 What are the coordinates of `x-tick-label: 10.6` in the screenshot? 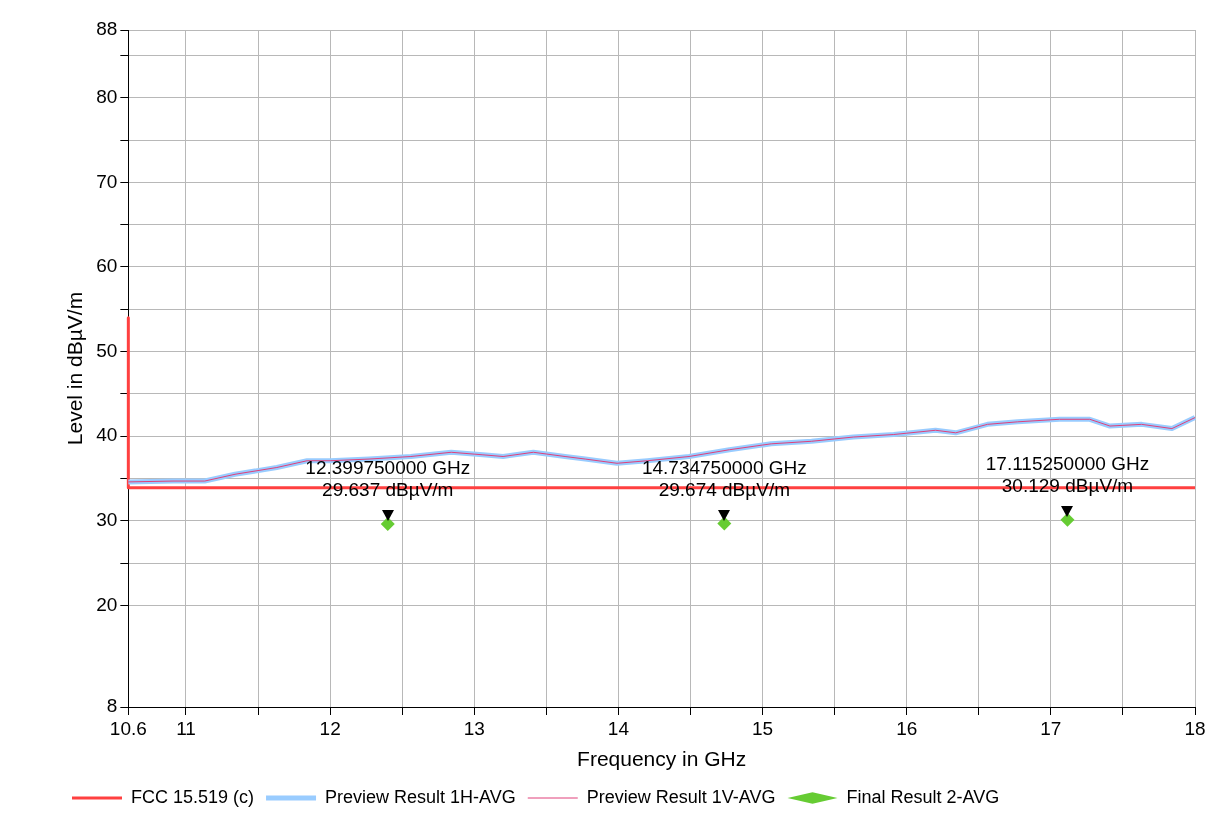 It's located at (128, 728).